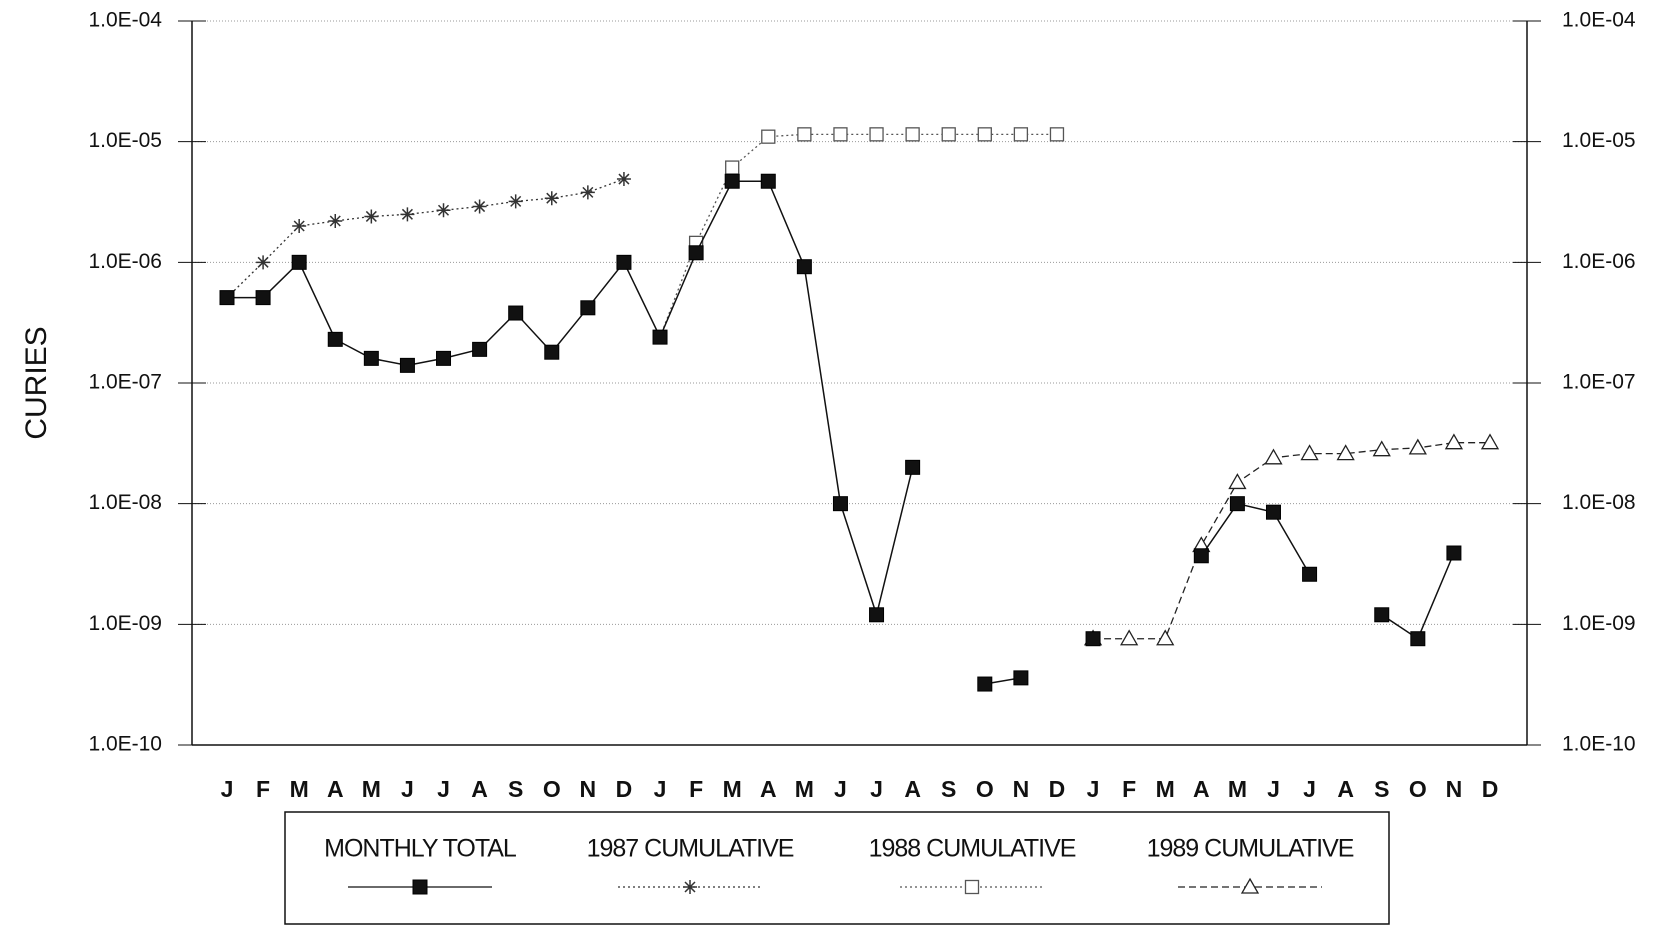 This screenshot has height=925, width=1675. I want to click on y2-tick-label: 1.0E-09, so click(1599, 623).